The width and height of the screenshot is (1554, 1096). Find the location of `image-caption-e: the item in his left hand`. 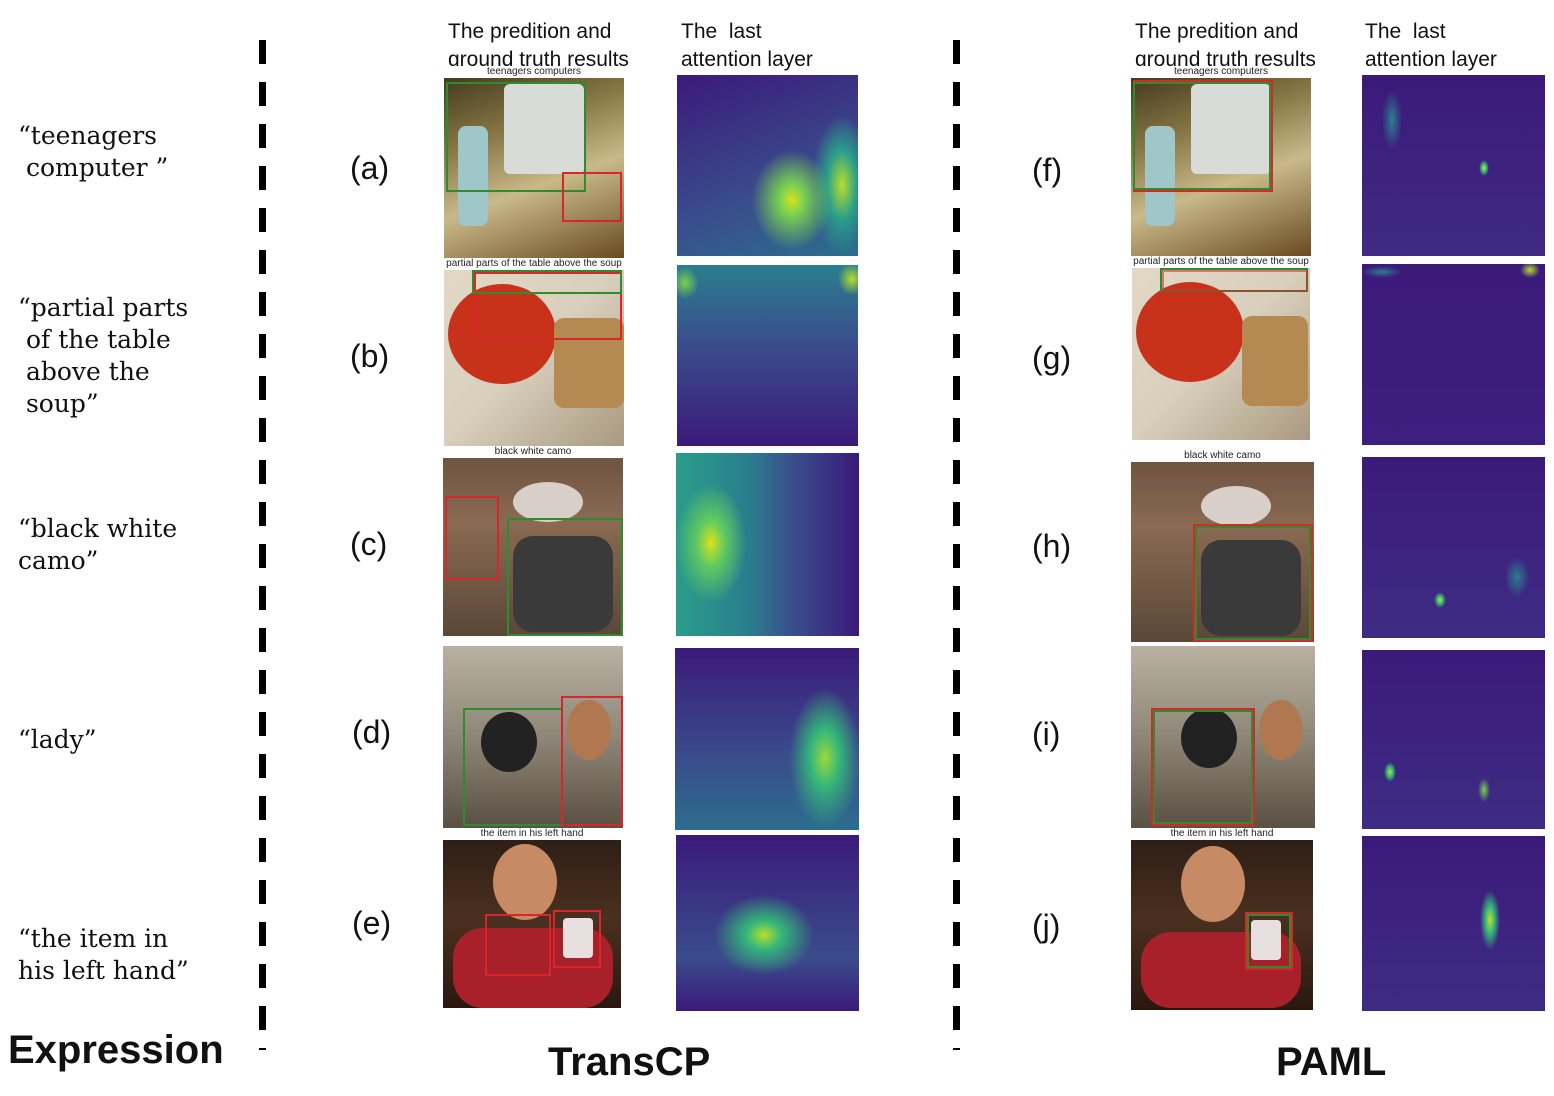

image-caption-e: the item in his left hand is located at coordinates (532, 834).